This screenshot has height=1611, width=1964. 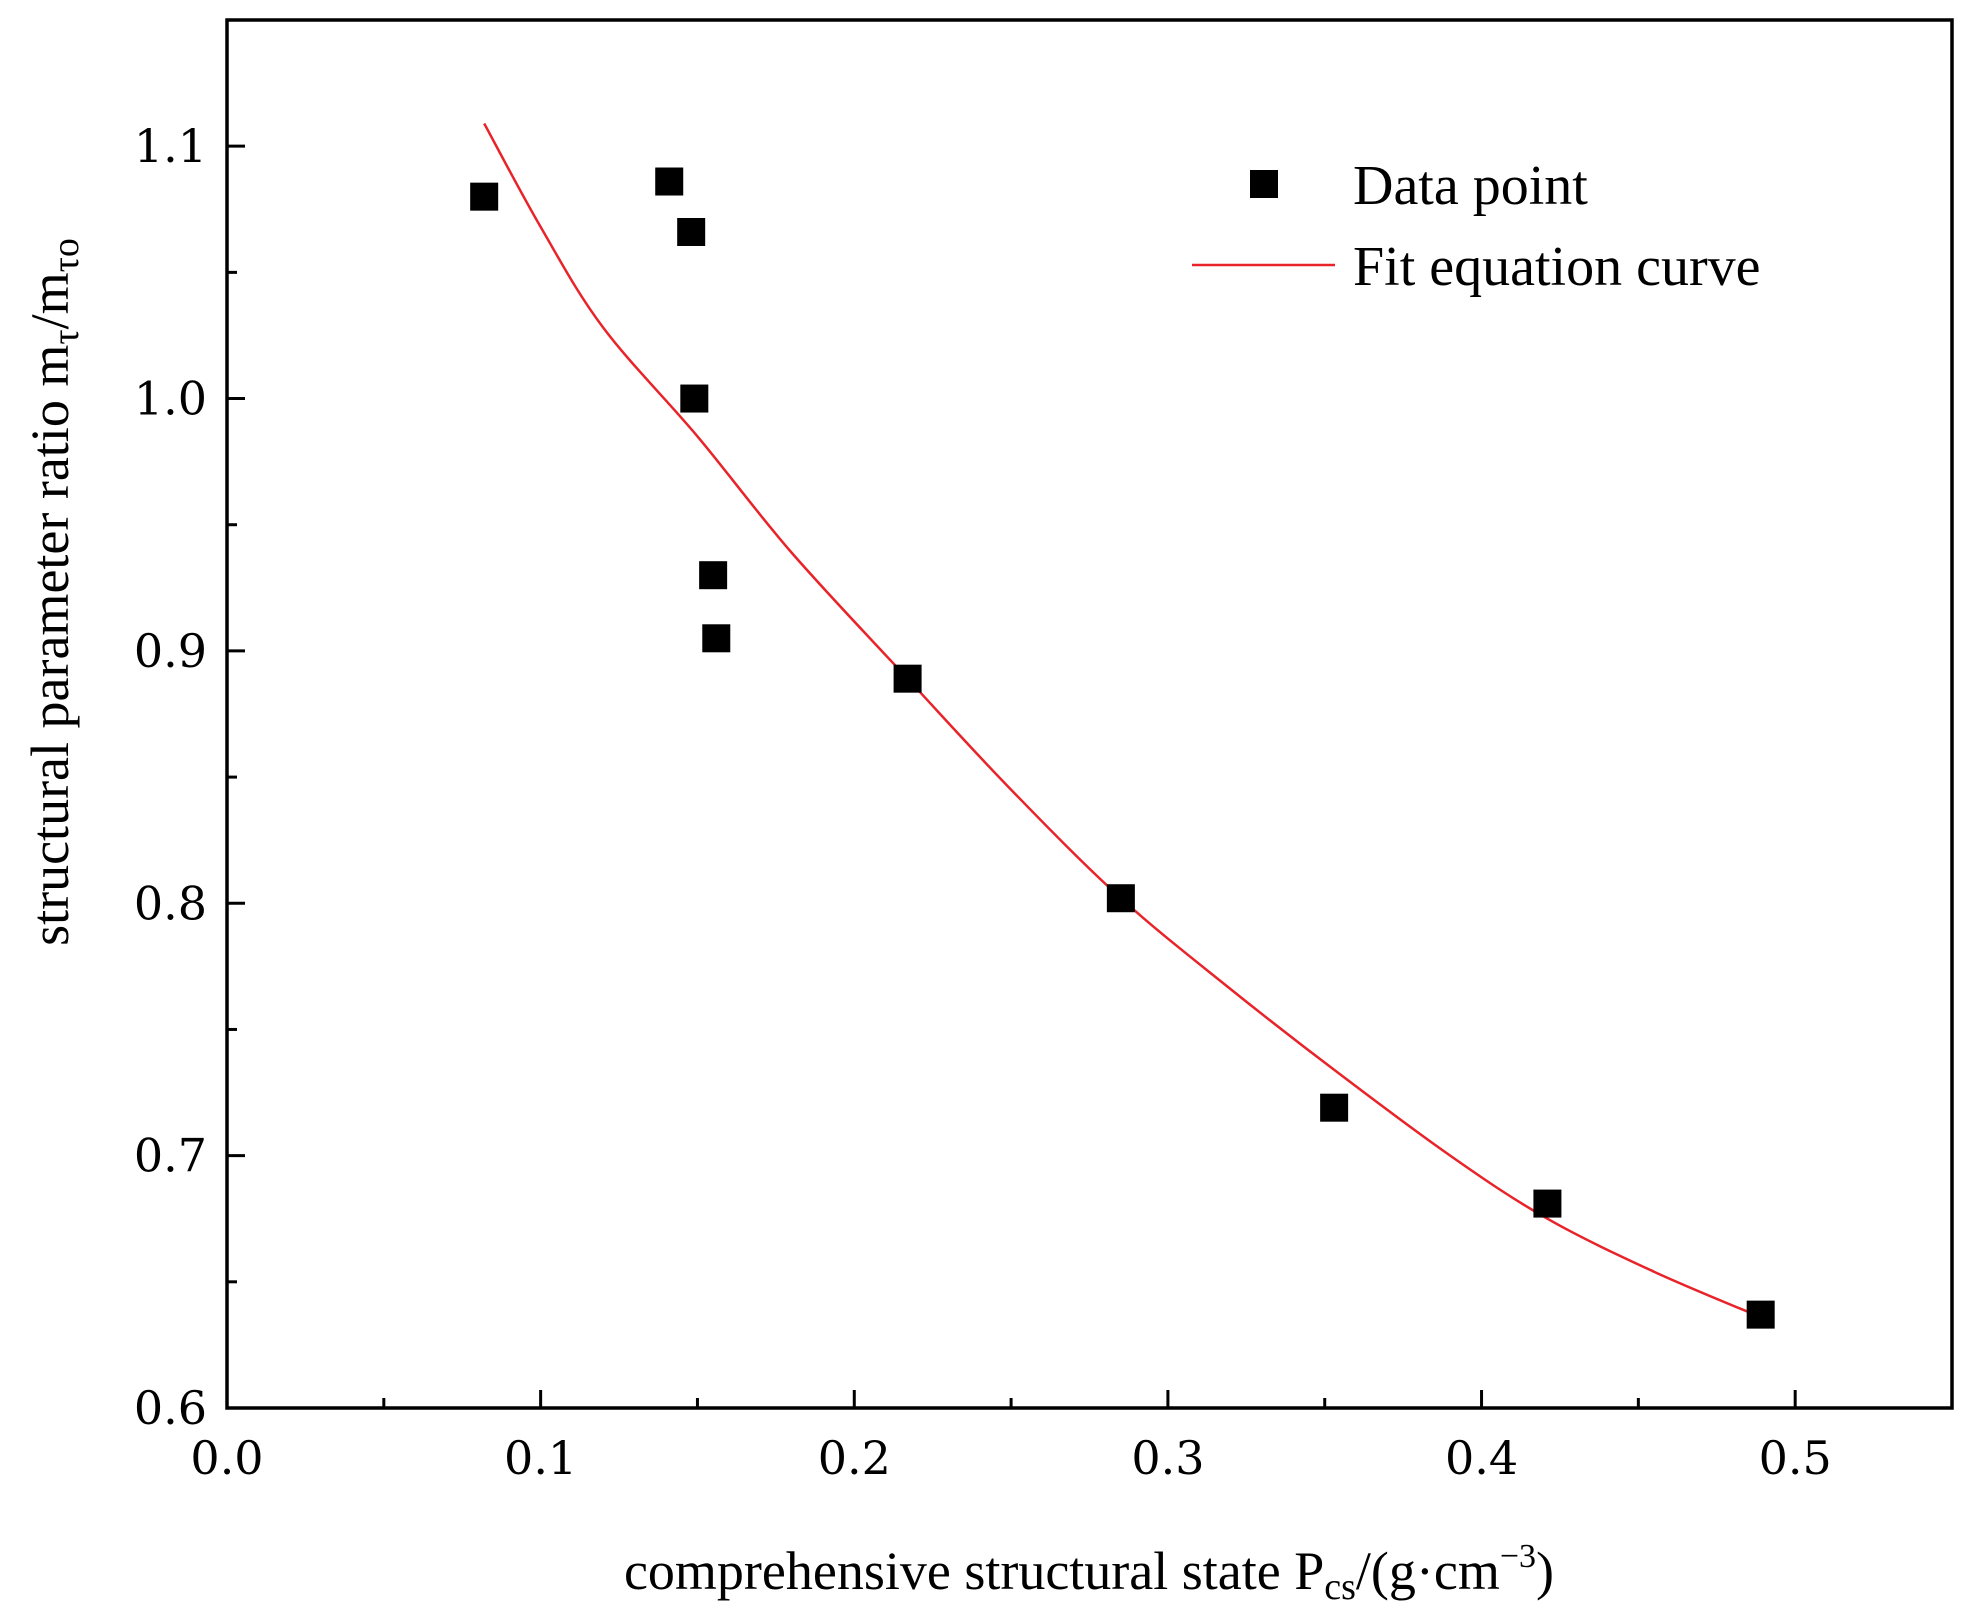 I want to click on x-axis-tick-labels: 0.0 0.1 0.2 0.3 0.4 0.5, so click(x=1010, y=1458).